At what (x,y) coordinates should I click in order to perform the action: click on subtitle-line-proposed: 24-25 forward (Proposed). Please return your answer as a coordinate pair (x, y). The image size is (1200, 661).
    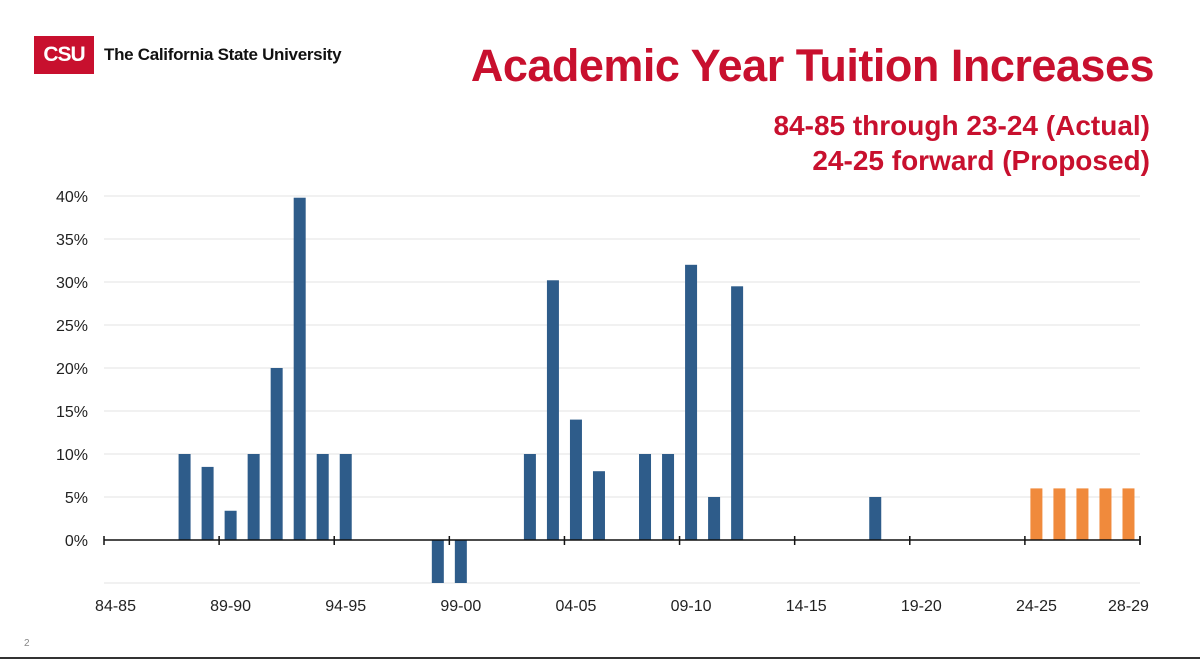
    Looking at the image, I should click on (981, 160).